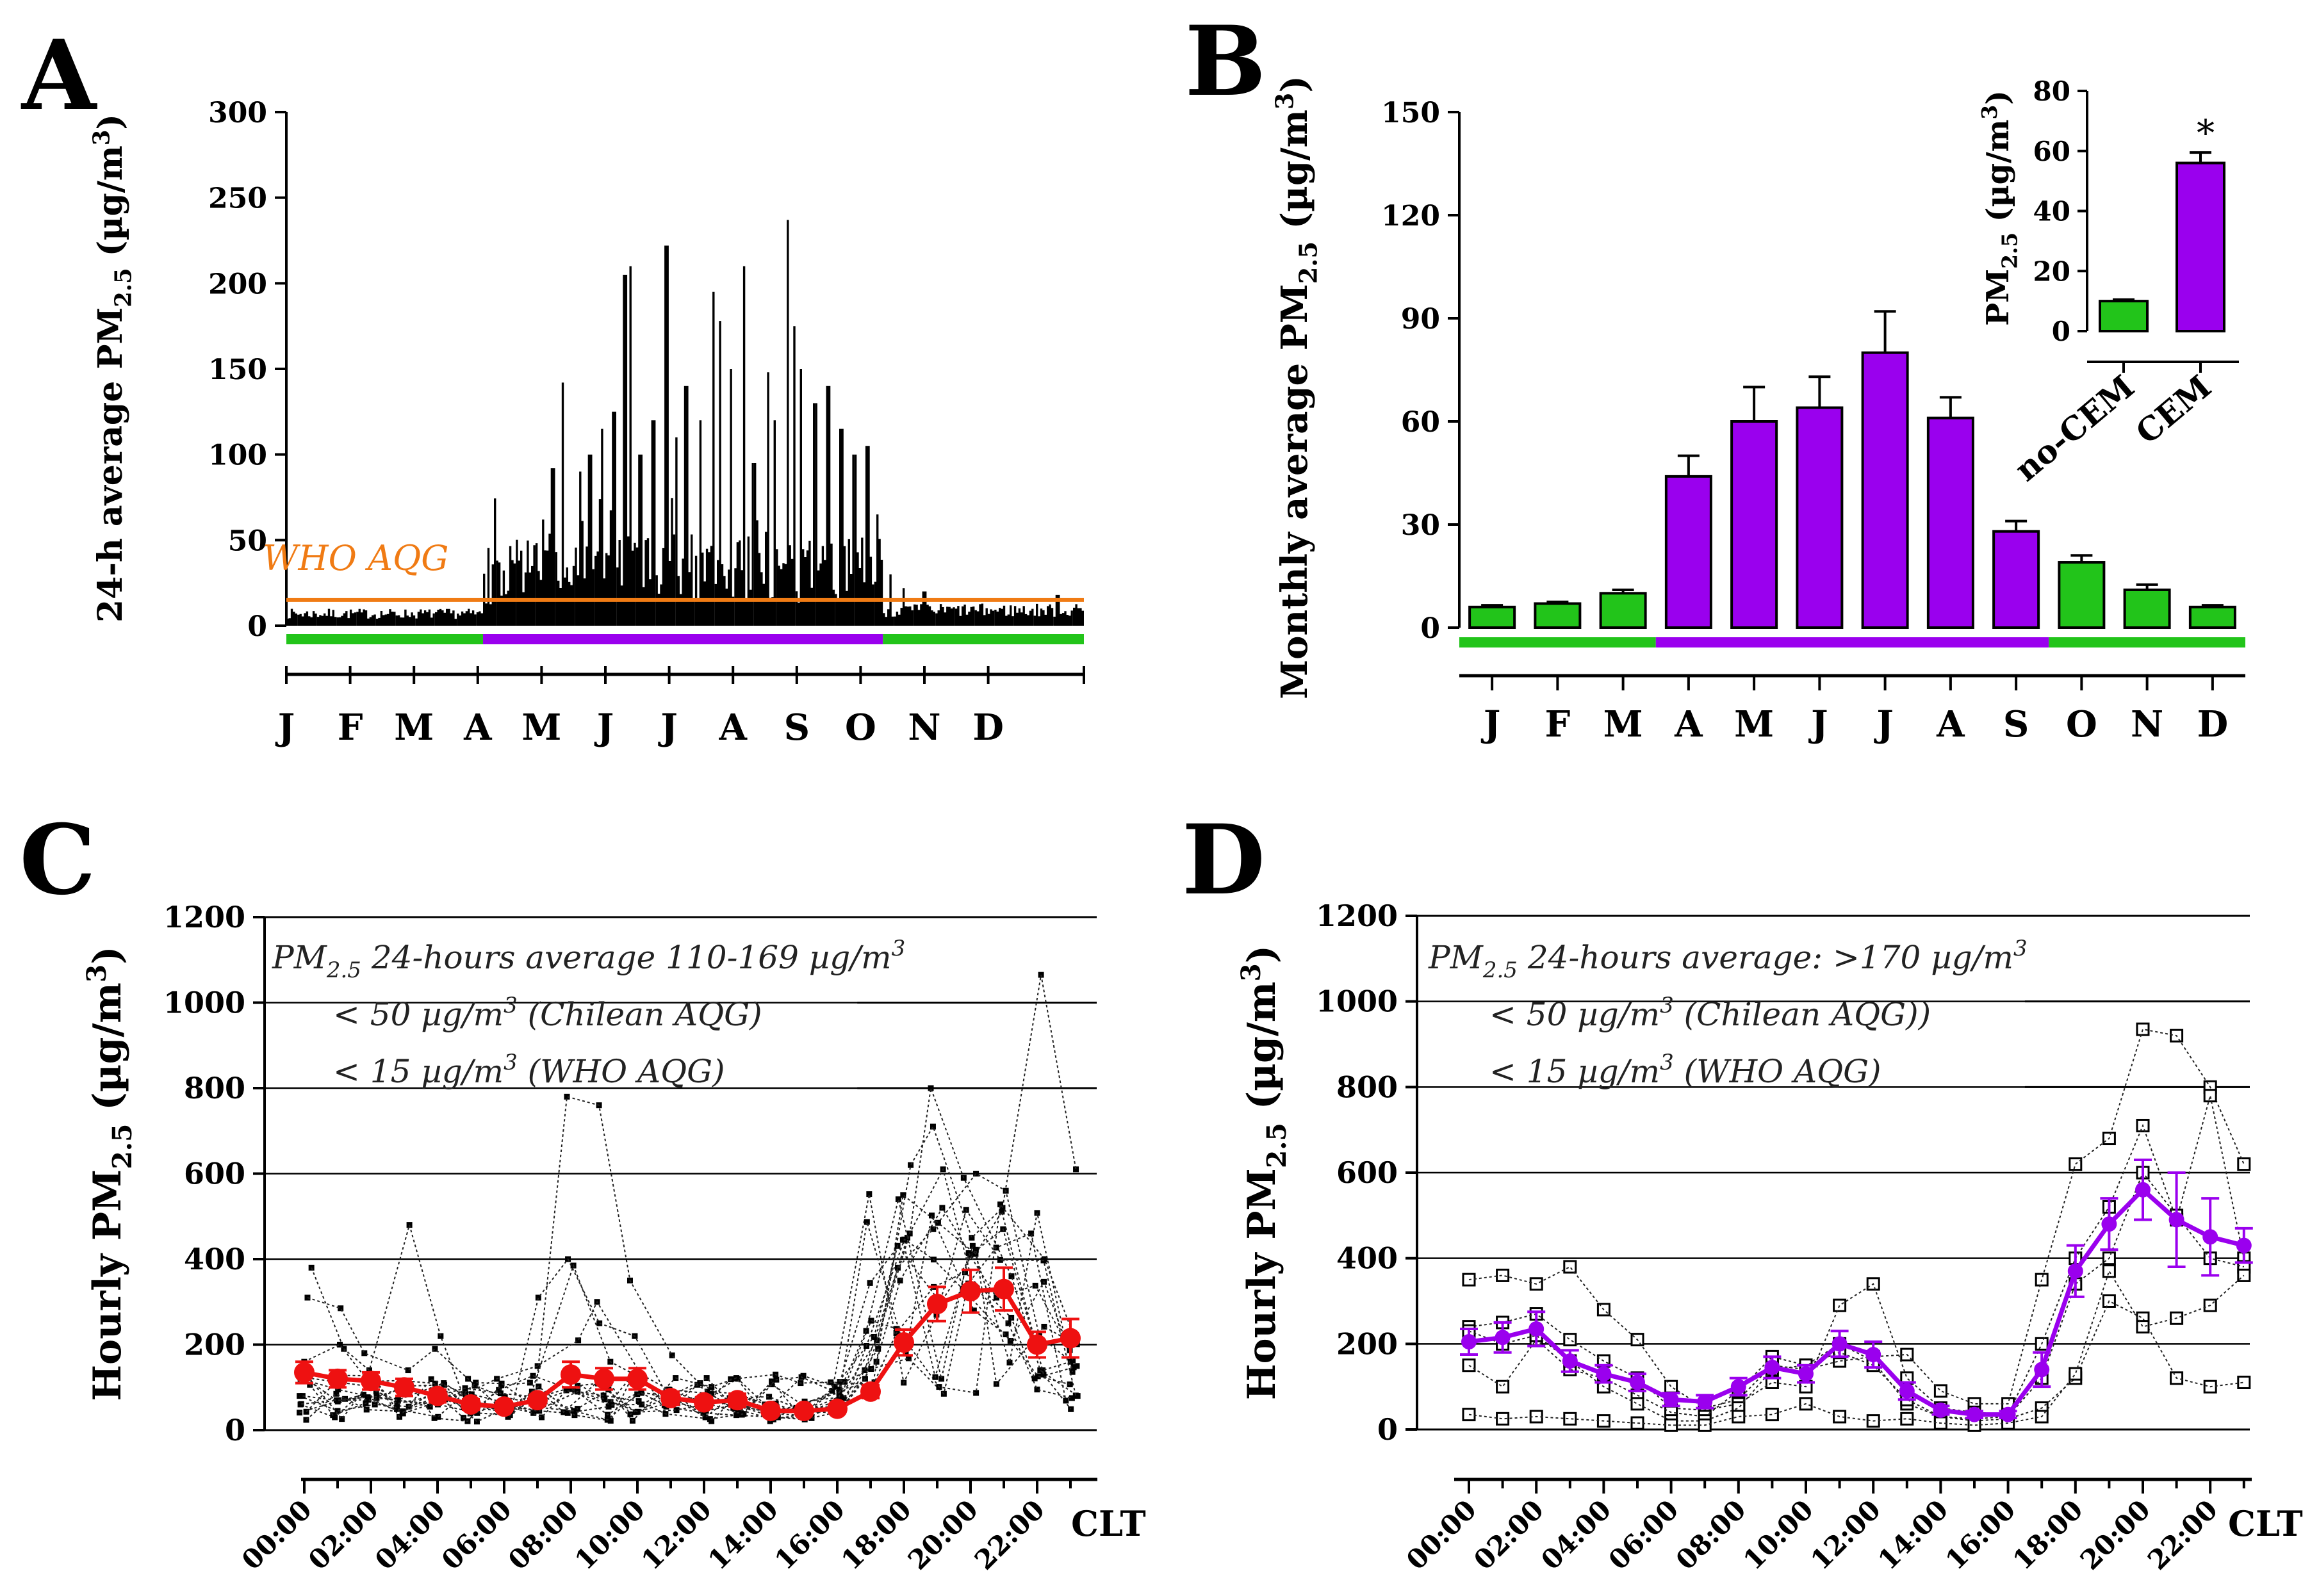 The width and height of the screenshot is (2319, 1596). I want to click on panel-letter-a: A, so click(59, 75).